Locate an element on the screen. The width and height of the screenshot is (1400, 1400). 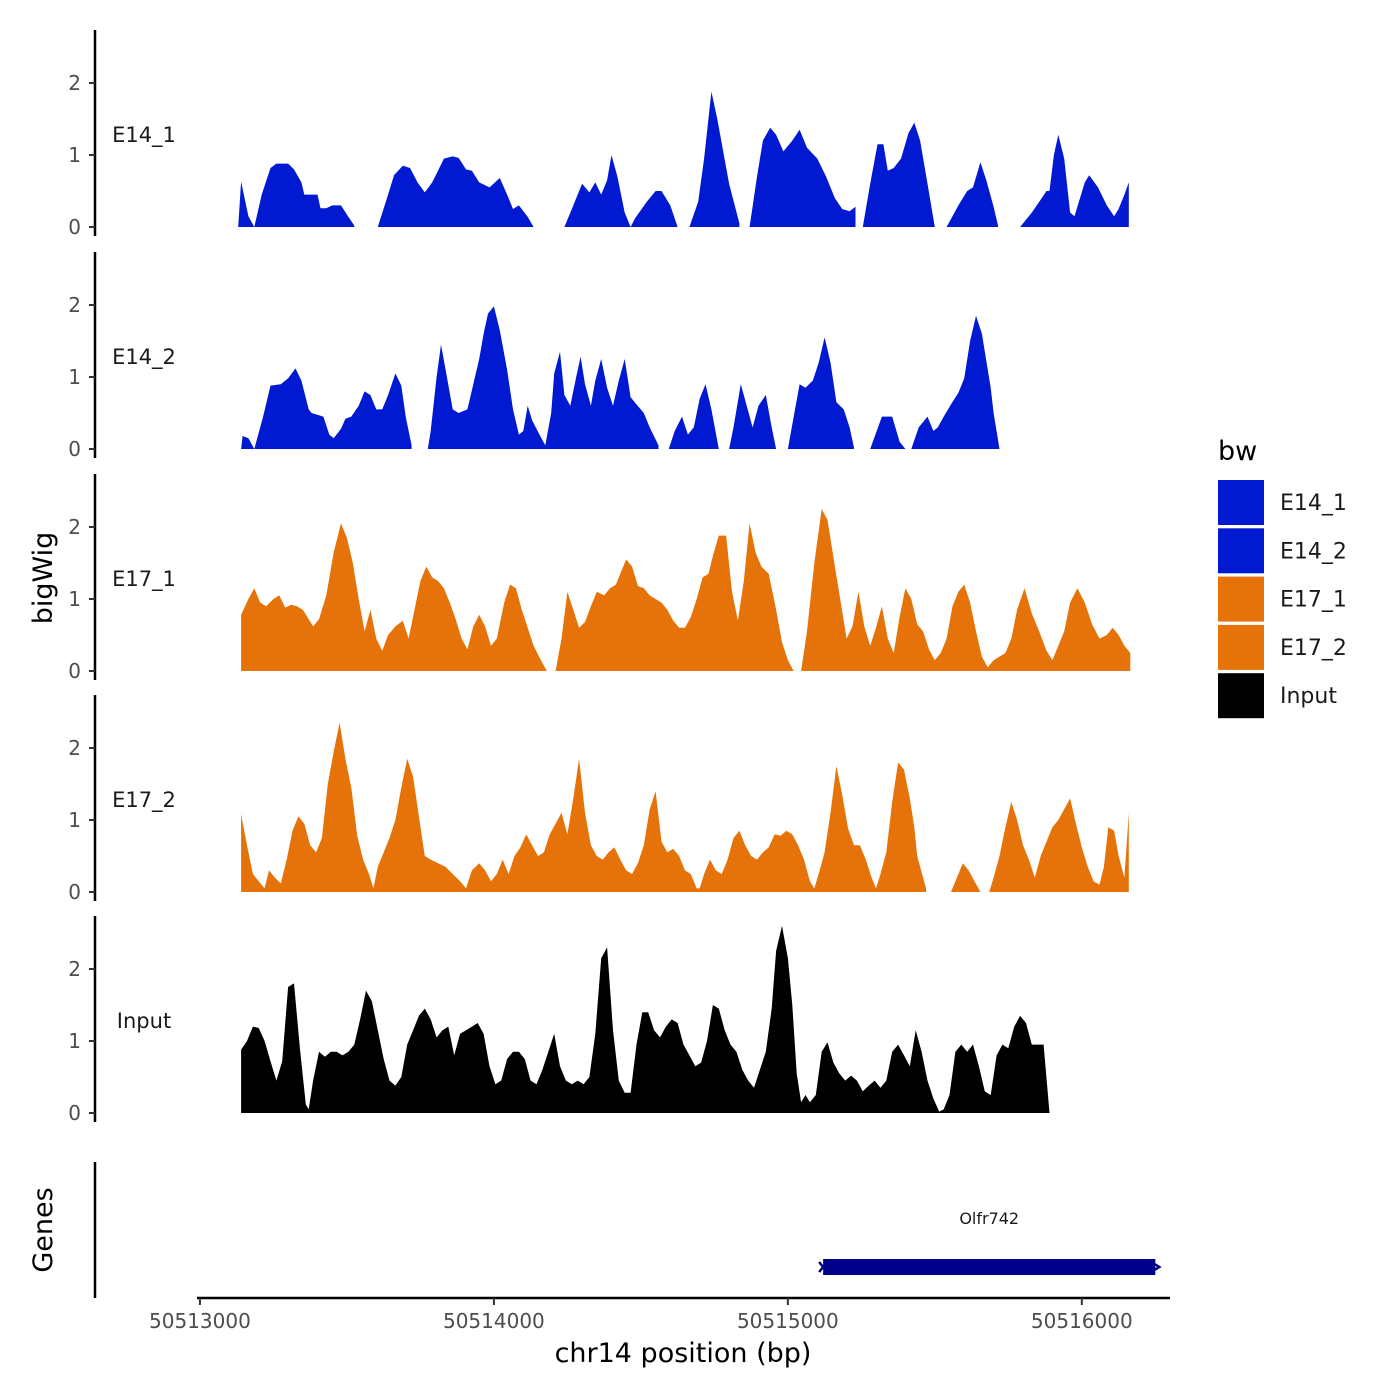
legend-label: E17_1 is located at coordinates (1313, 600).